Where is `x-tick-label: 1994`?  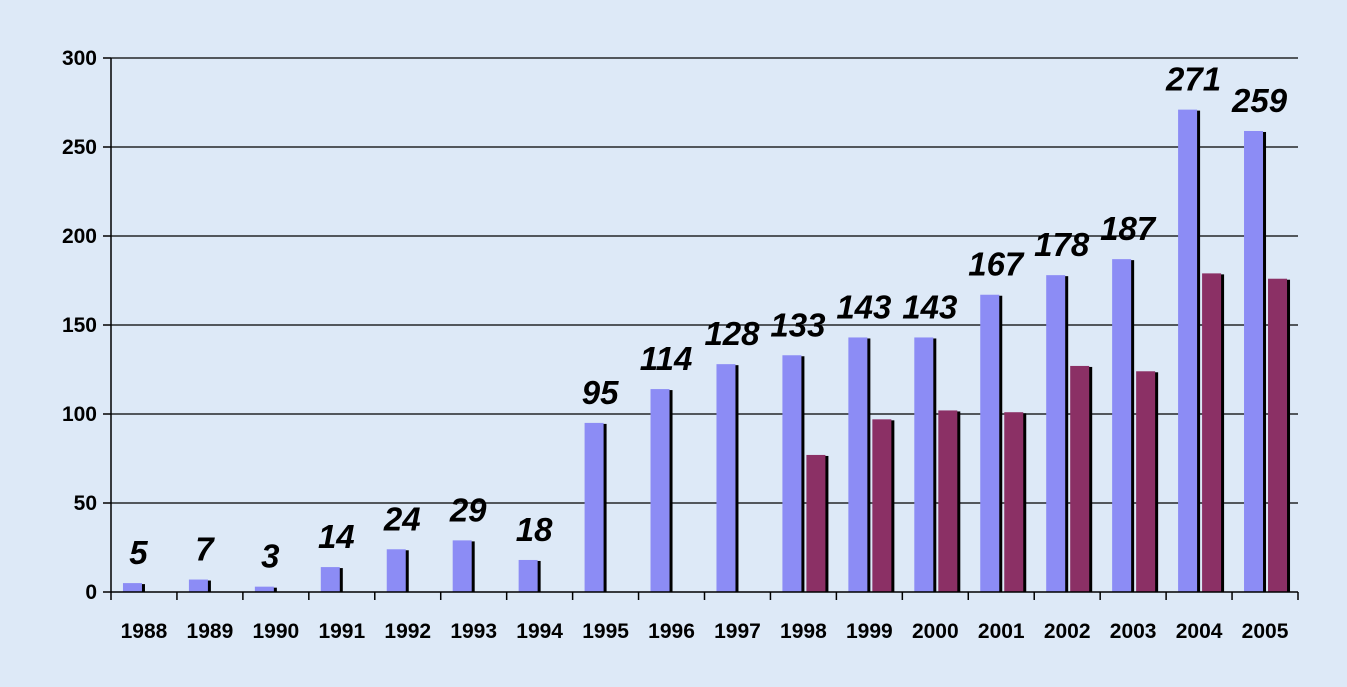
x-tick-label: 1994 is located at coordinates (539, 631).